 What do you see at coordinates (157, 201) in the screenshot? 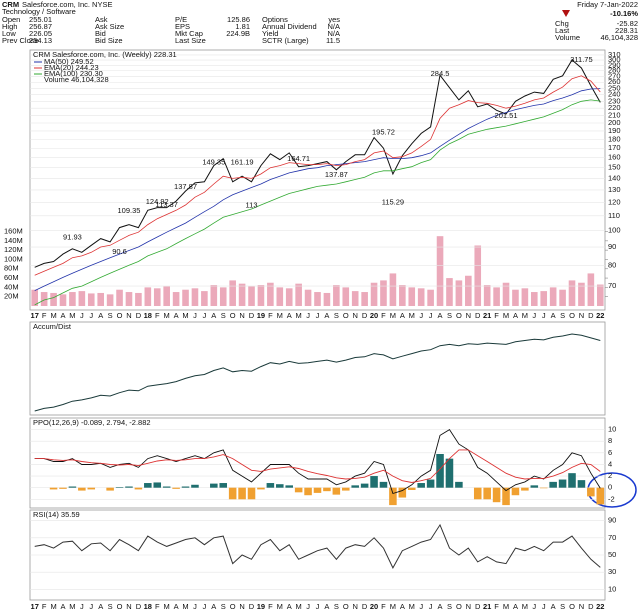
I see `price-label: 124.92` at bounding box center [157, 201].